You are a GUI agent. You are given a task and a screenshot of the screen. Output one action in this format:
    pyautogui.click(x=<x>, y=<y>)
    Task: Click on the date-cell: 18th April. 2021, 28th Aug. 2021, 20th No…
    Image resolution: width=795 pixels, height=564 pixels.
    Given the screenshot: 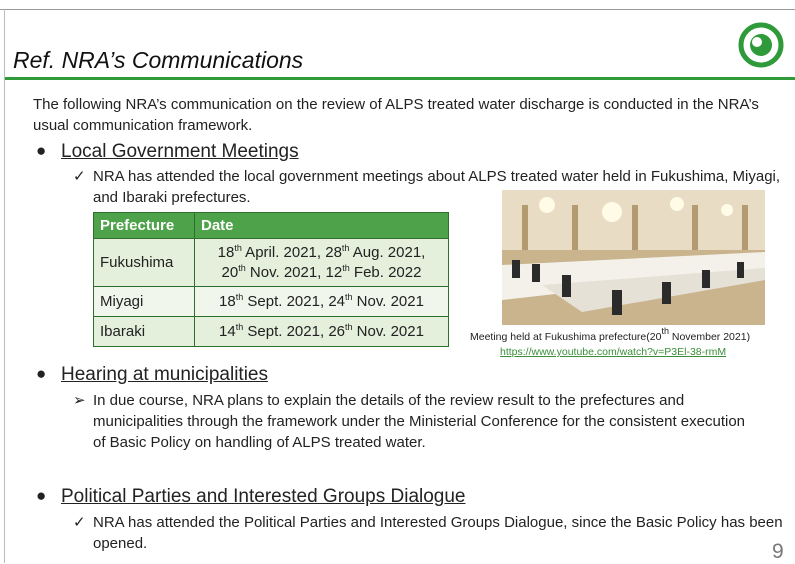 What is the action you would take?
    pyautogui.click(x=321, y=262)
    